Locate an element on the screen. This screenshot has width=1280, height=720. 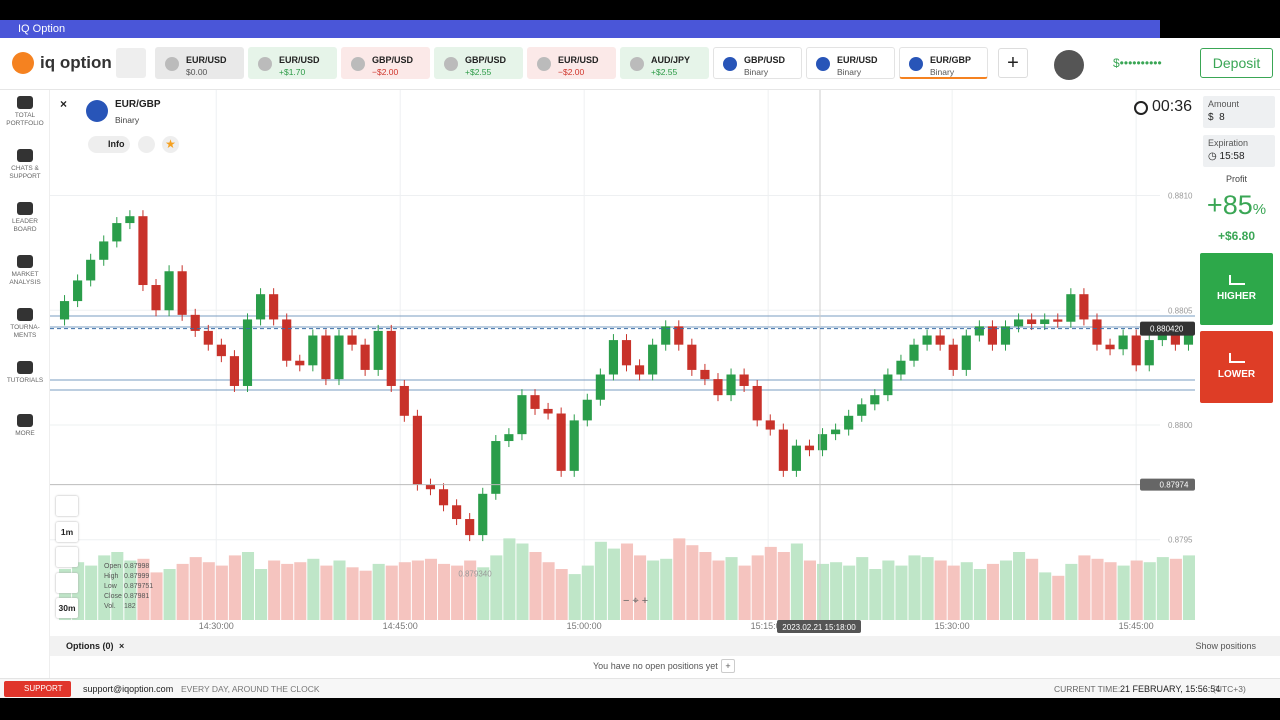
deposit-button: Deposit is located at coordinates (1236, 63).